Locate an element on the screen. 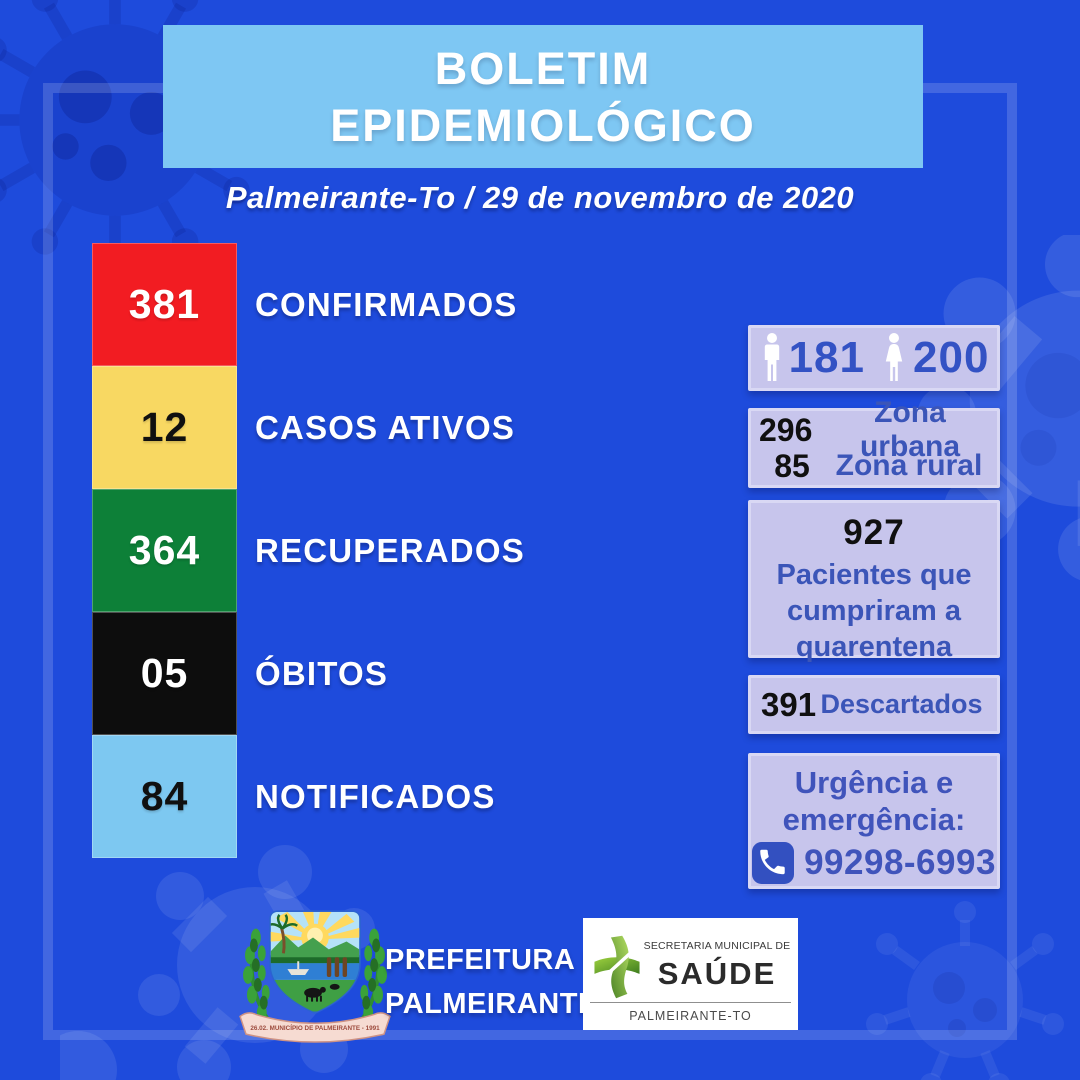  phone-icon is located at coordinates (773, 863).